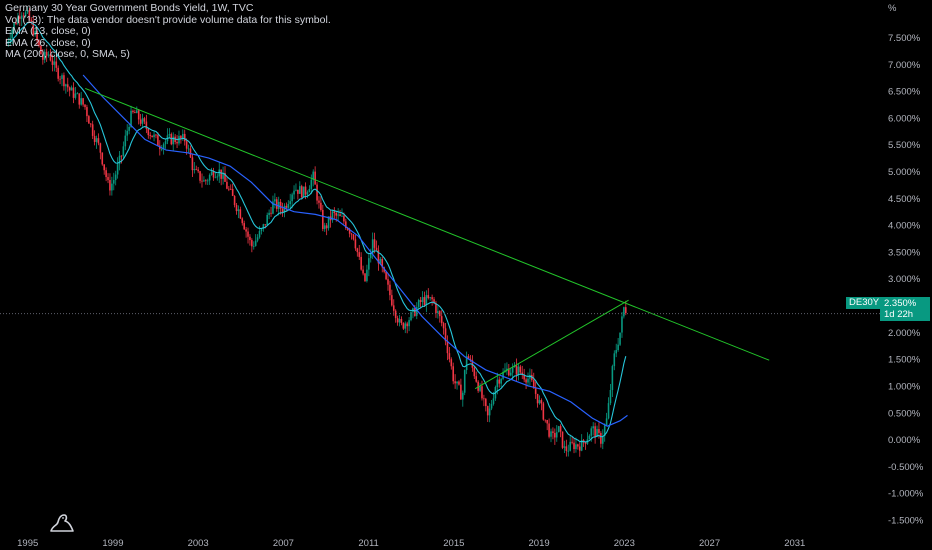 Image resolution: width=932 pixels, height=550 pixels. What do you see at coordinates (48, 42) in the screenshot?
I see `legend-ema26: EMA (26, close, 0)` at bounding box center [48, 42].